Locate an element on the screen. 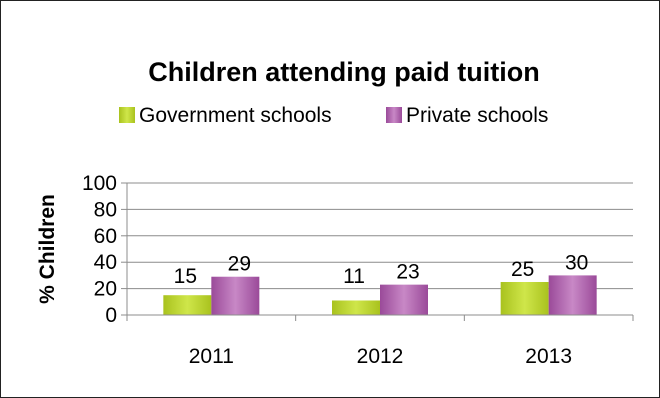 This screenshot has width=660, height=398. bar-government-2012 is located at coordinates (356, 307).